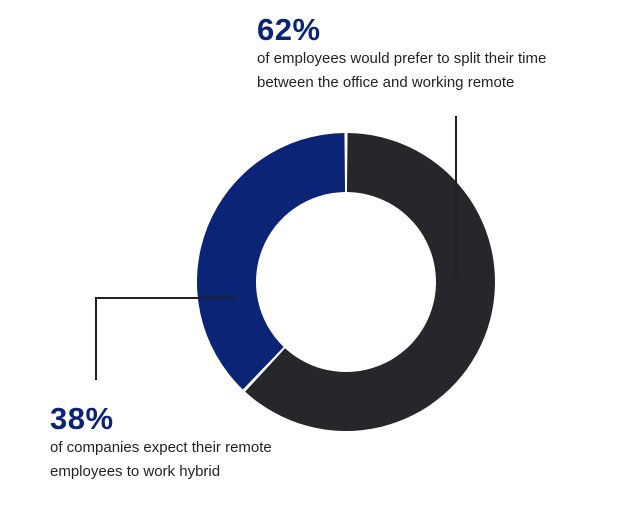 The width and height of the screenshot is (622, 505). I want to click on stat-description-line2: employees to work hybrid, so click(135, 471).